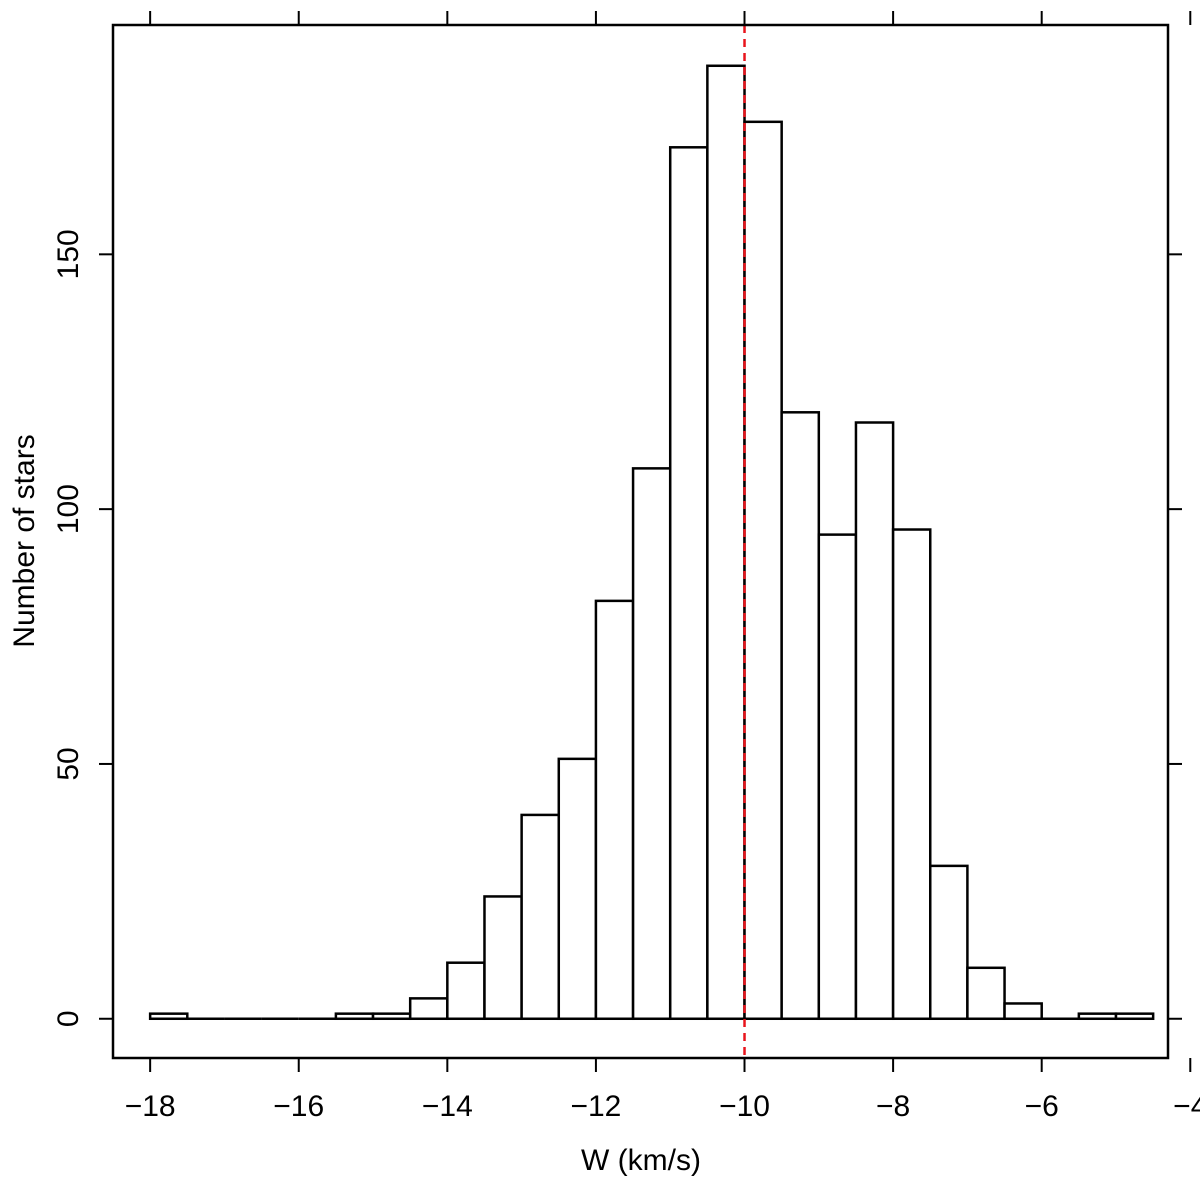  What do you see at coordinates (447, 1106) in the screenshot?
I see `x-tick-label: −14` at bounding box center [447, 1106].